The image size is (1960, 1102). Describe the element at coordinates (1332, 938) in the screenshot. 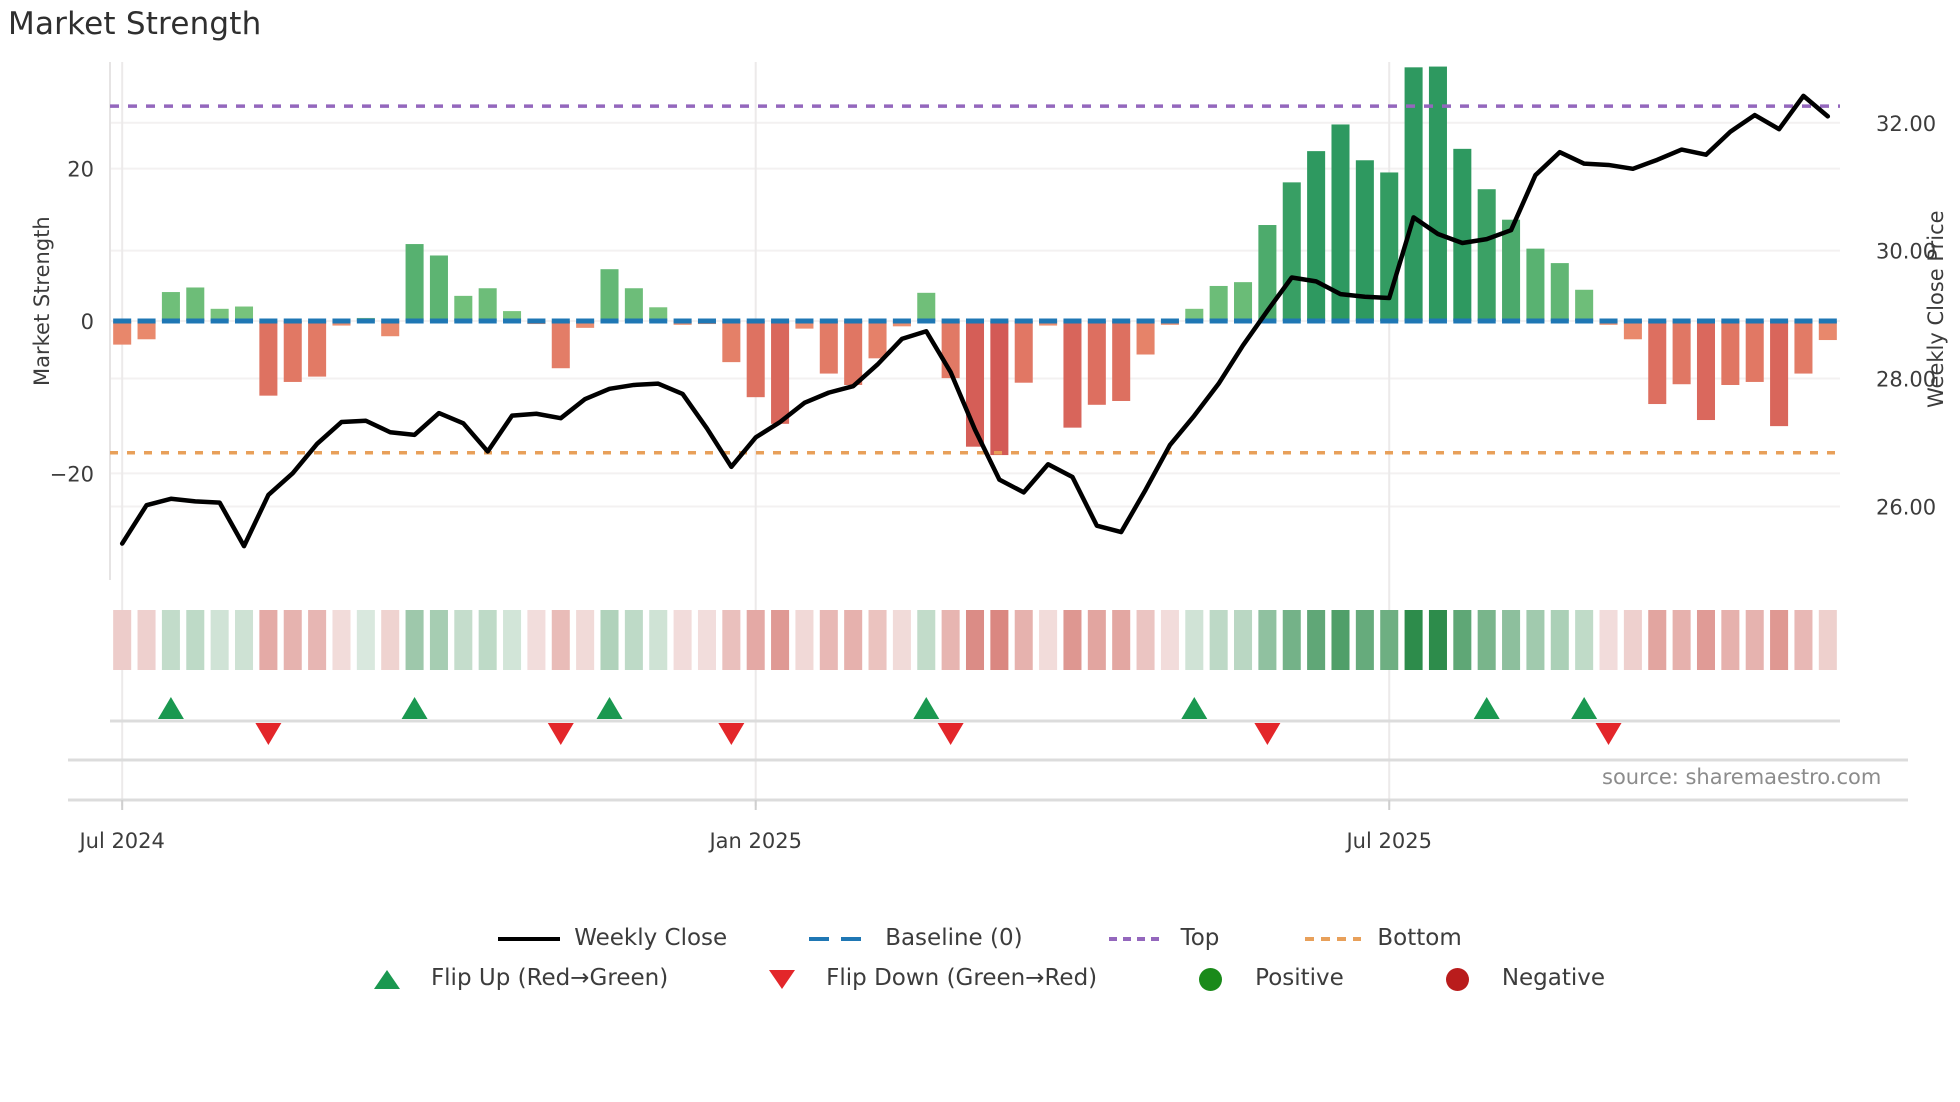

I see `dotted-line-icon` at that location.